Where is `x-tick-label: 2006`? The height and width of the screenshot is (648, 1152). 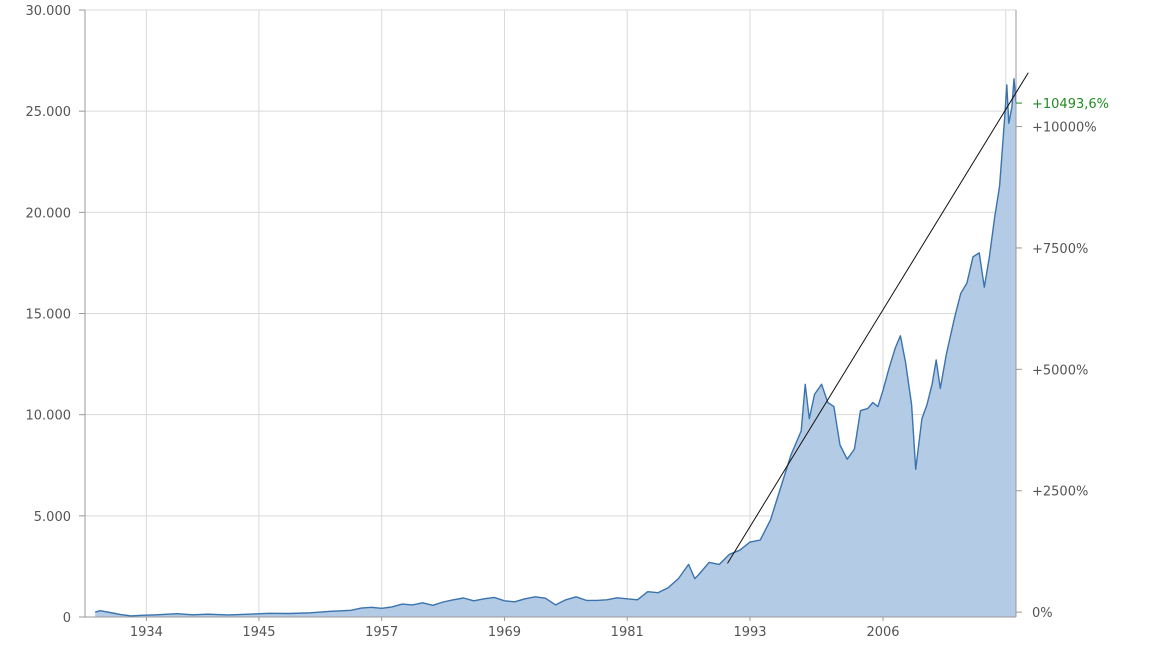
x-tick-label: 2006 is located at coordinates (882, 632).